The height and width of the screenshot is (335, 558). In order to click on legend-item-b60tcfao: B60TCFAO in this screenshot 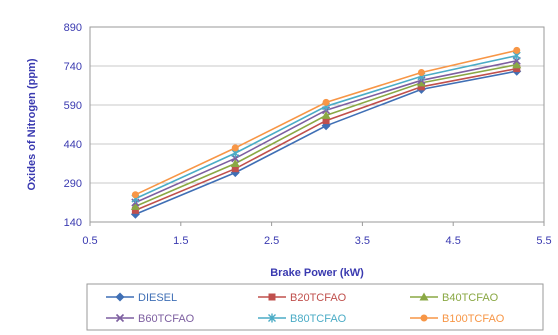, I will do `click(150, 319)`.